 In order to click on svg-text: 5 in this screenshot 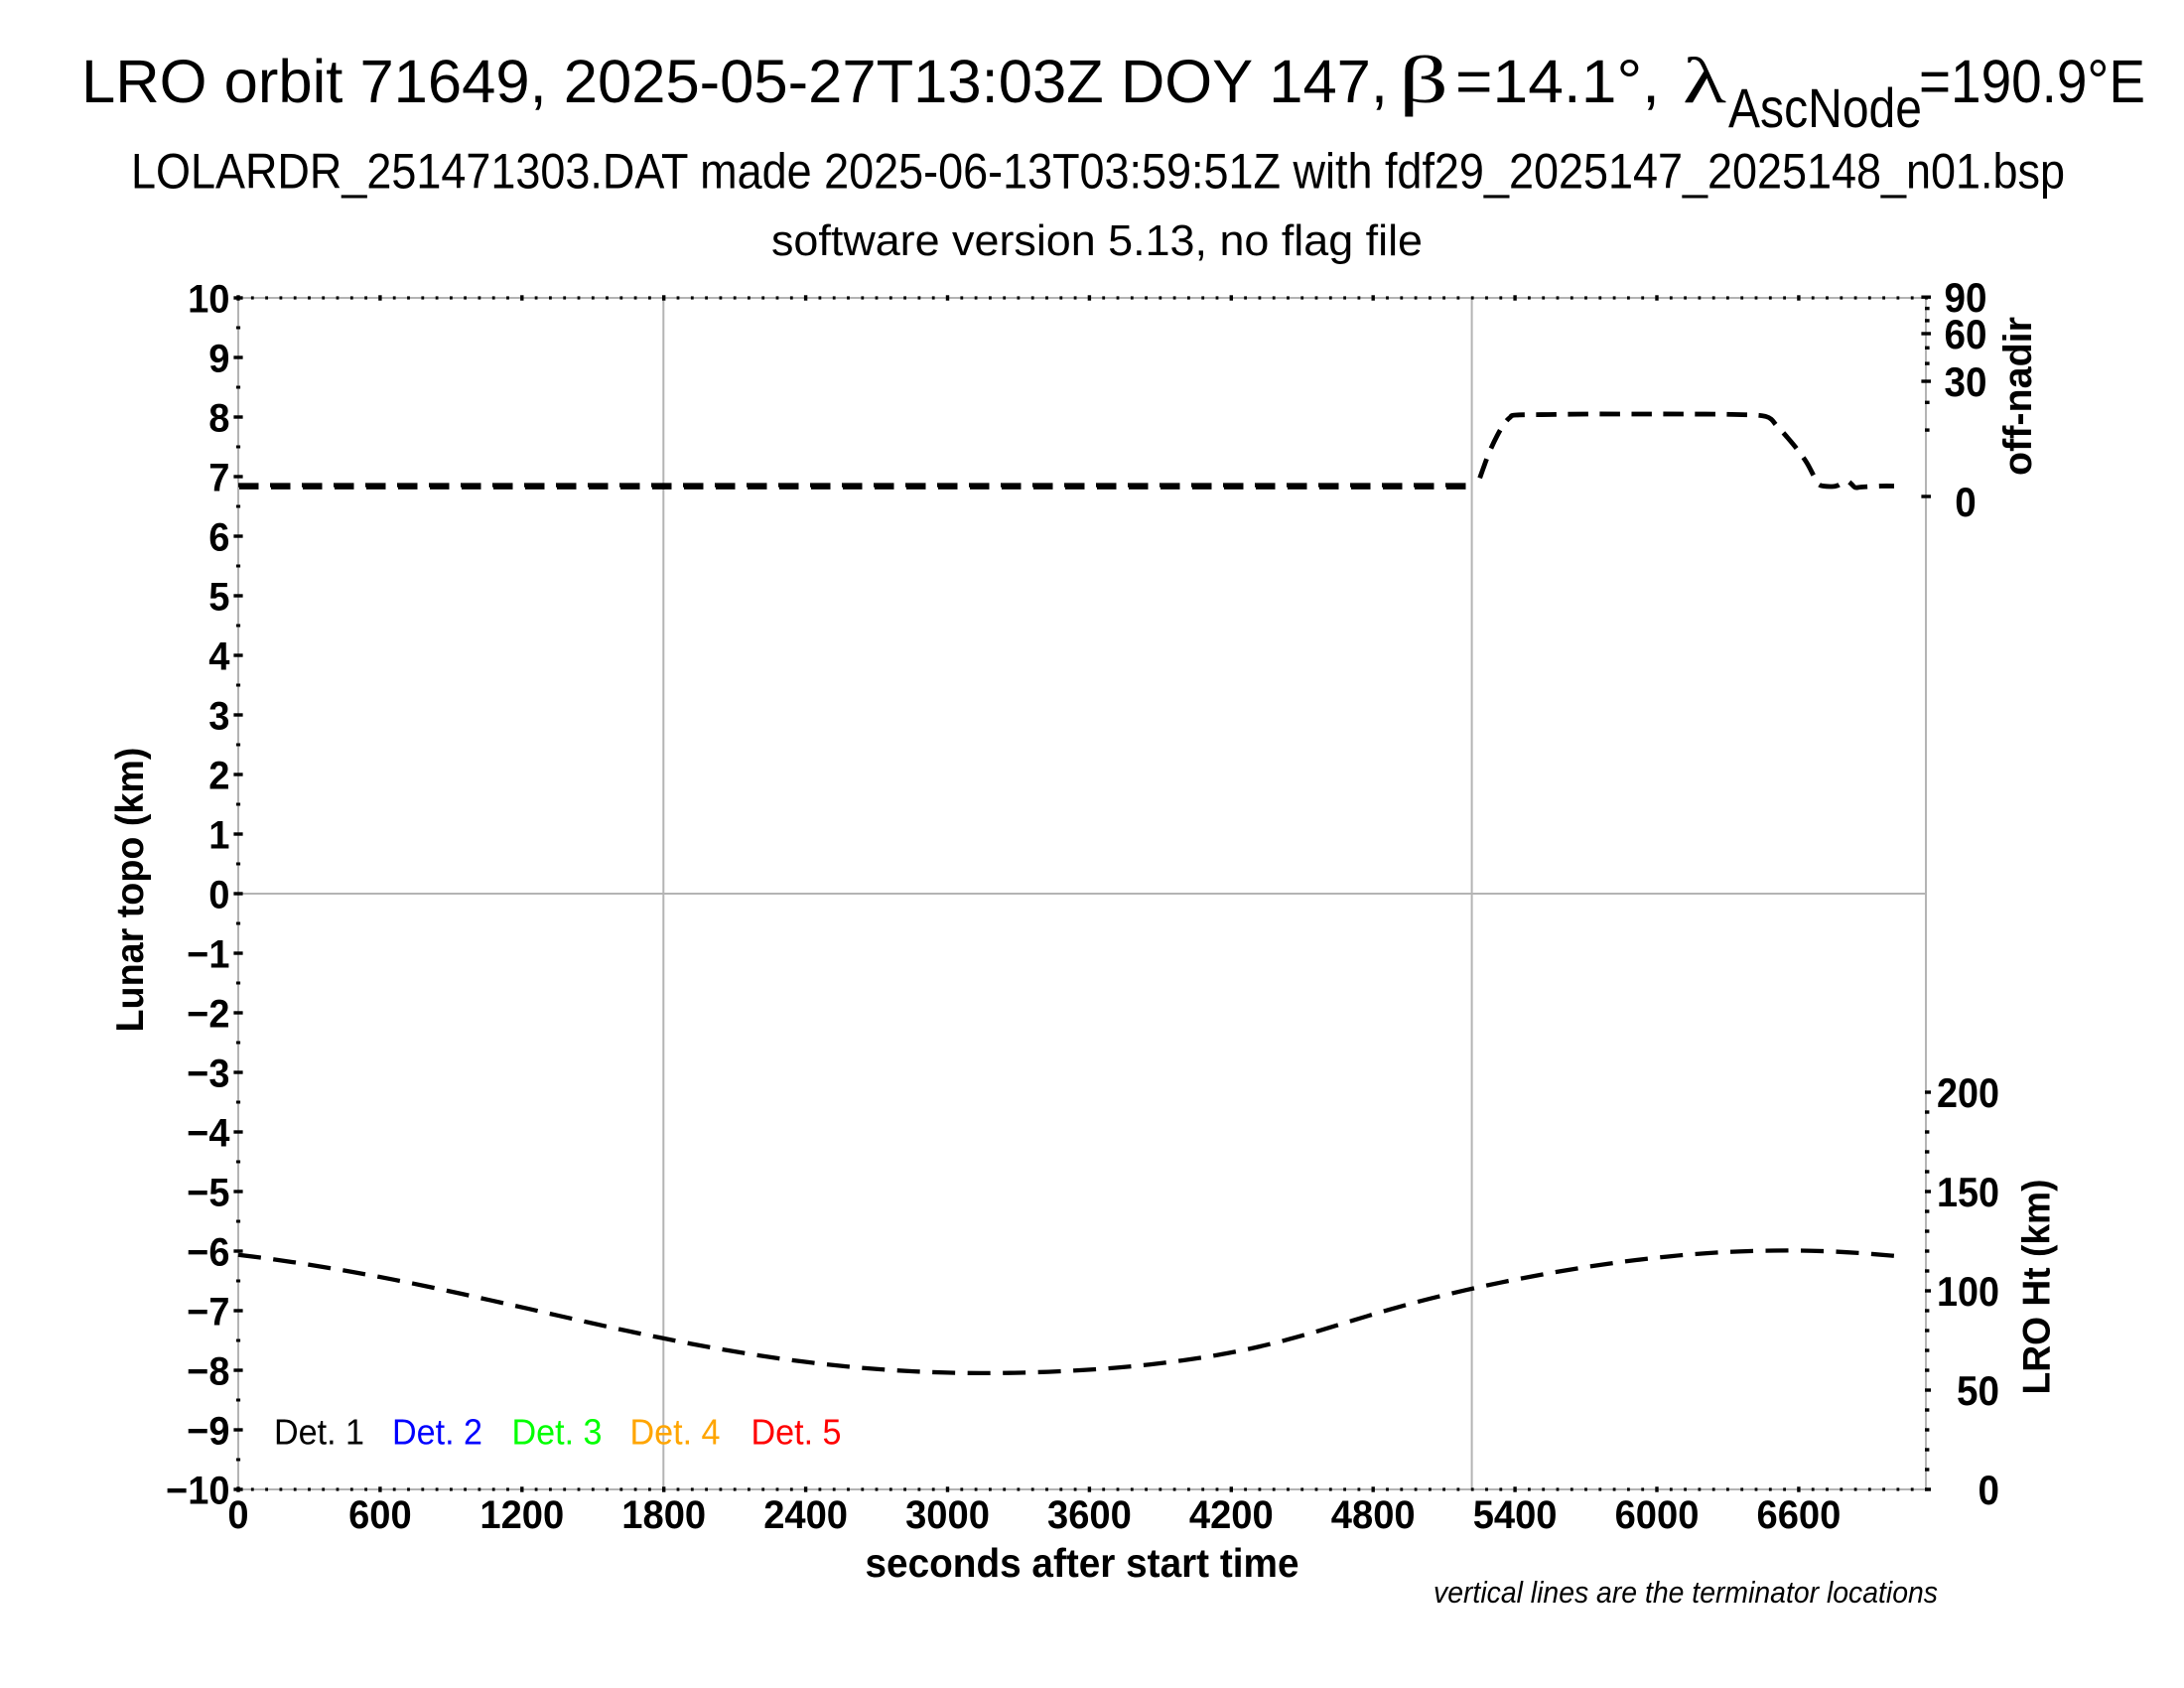, I will do `click(218, 597)`.